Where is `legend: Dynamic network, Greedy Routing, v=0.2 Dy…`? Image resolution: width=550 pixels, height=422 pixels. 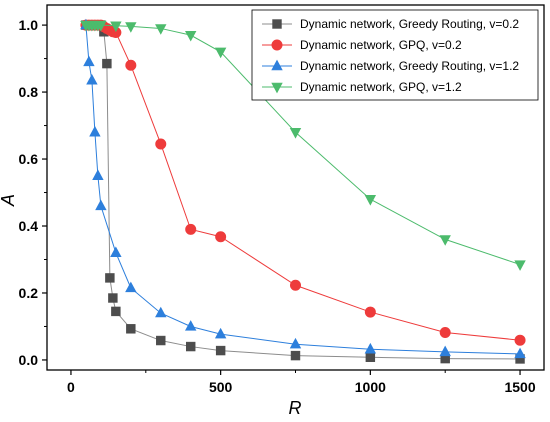 legend: Dynamic network, Greedy Routing, v=0.2 Dy… is located at coordinates (395, 55).